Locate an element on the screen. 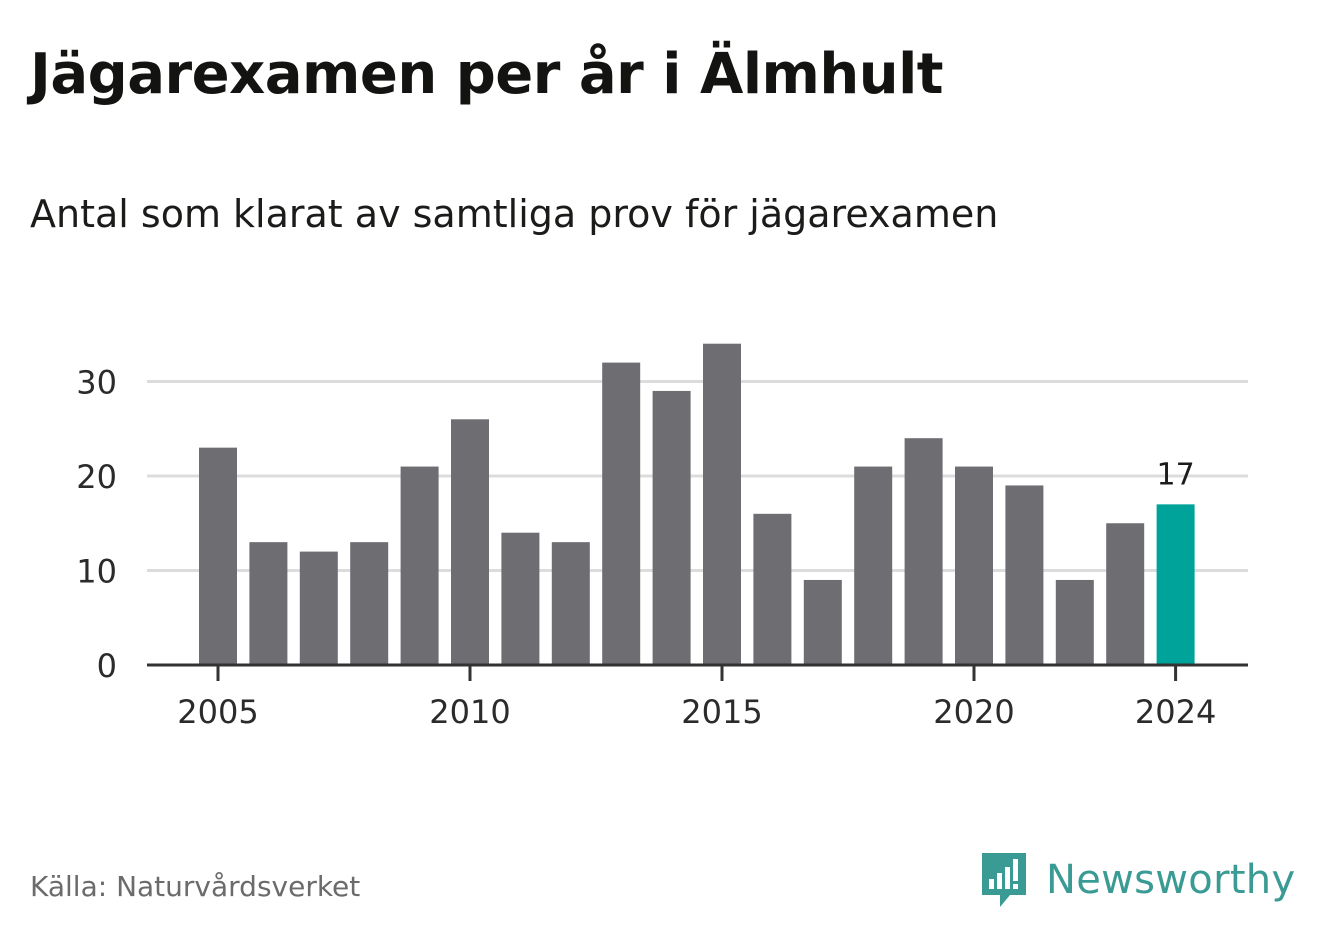 The image size is (1322, 939). bar-2019 is located at coordinates (923, 551).